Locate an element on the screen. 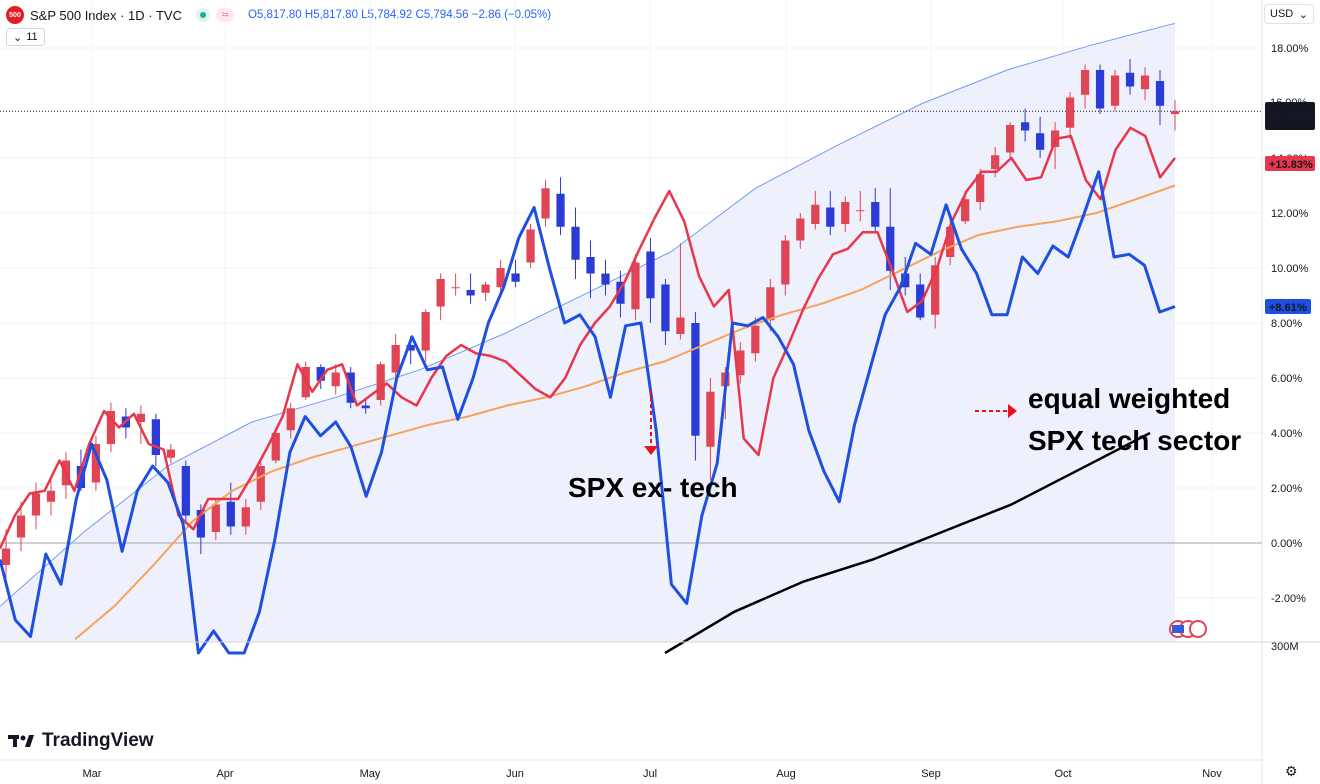 This screenshot has width=1320, height=784. time-axis: Mar Apr May Jun Jul Aug Sep Oct Nov is located at coordinates (653, 774).